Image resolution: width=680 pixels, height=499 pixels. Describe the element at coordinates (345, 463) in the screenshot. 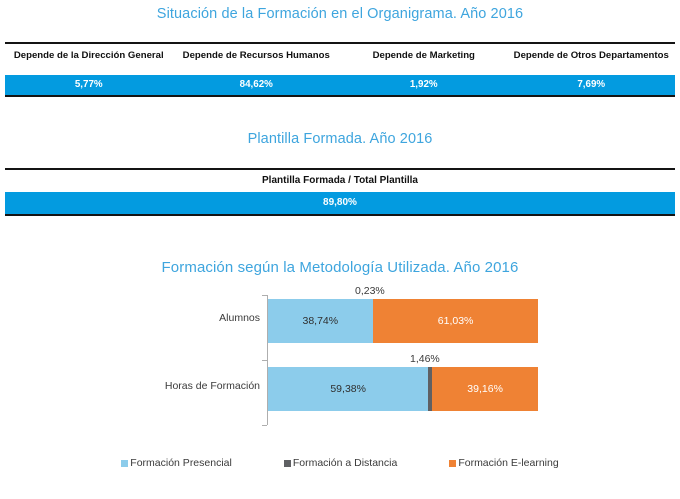

I see `legend-label: Formación a Distancia` at that location.